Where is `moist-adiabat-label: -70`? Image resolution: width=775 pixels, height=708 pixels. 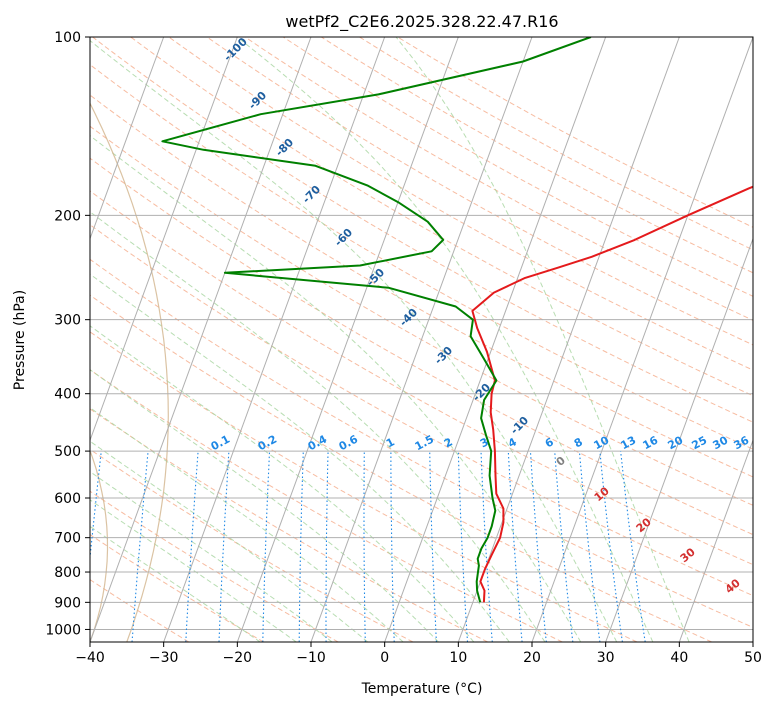
moist-adiabat-label: -70 is located at coordinates (311, 194).